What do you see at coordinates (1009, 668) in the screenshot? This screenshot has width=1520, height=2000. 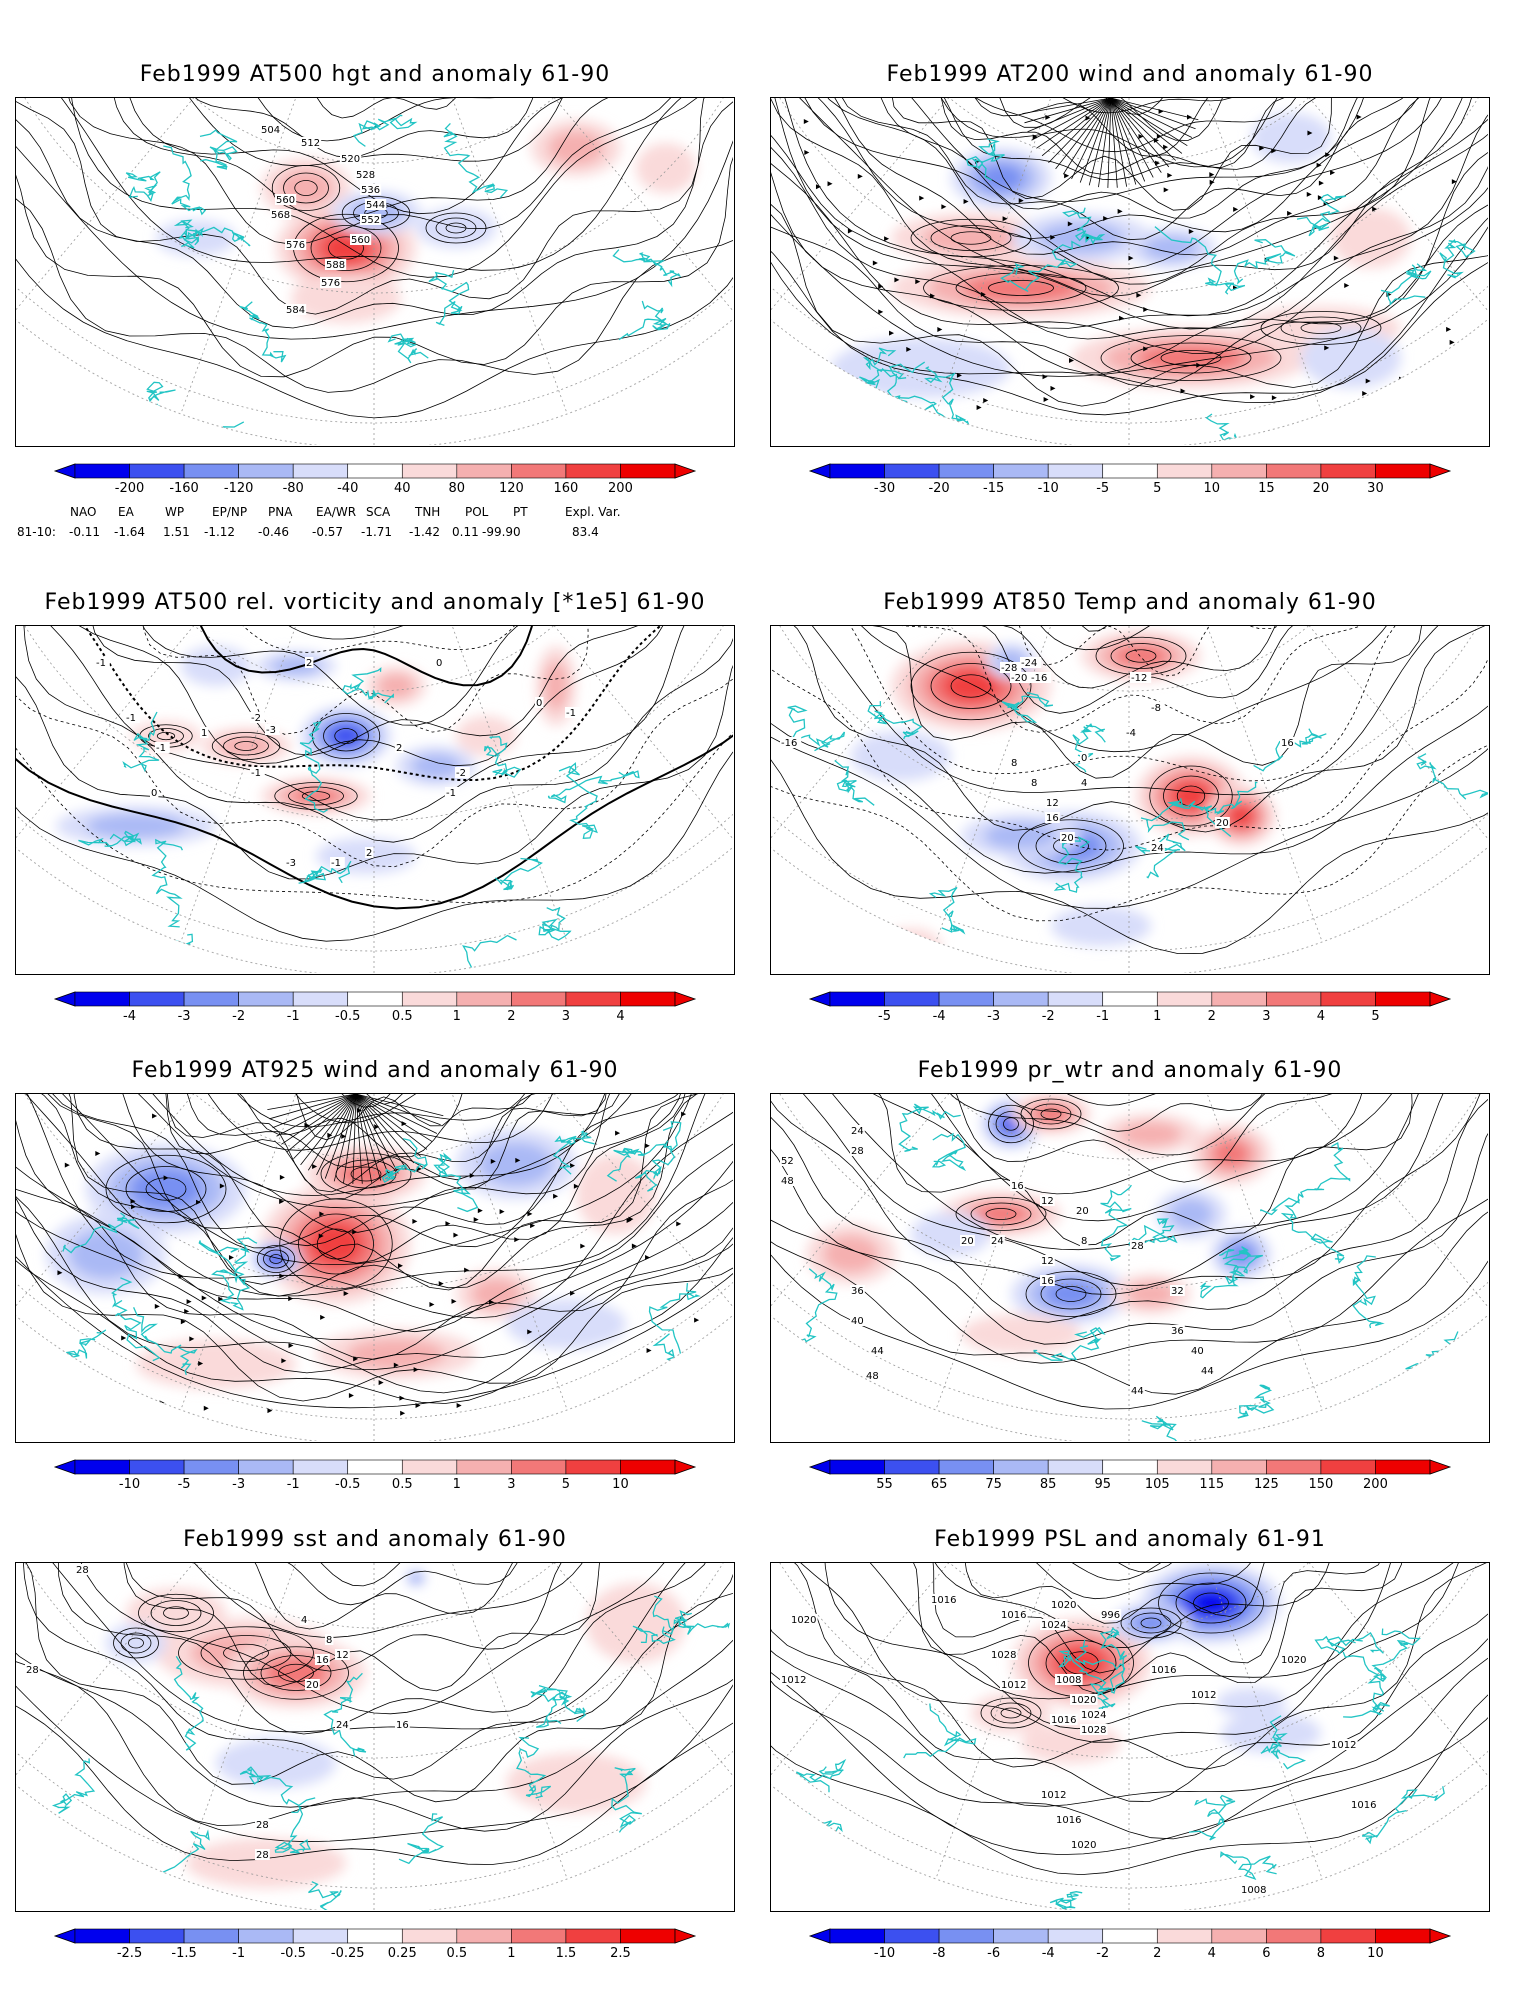 I see `contour-label: -28` at bounding box center [1009, 668].